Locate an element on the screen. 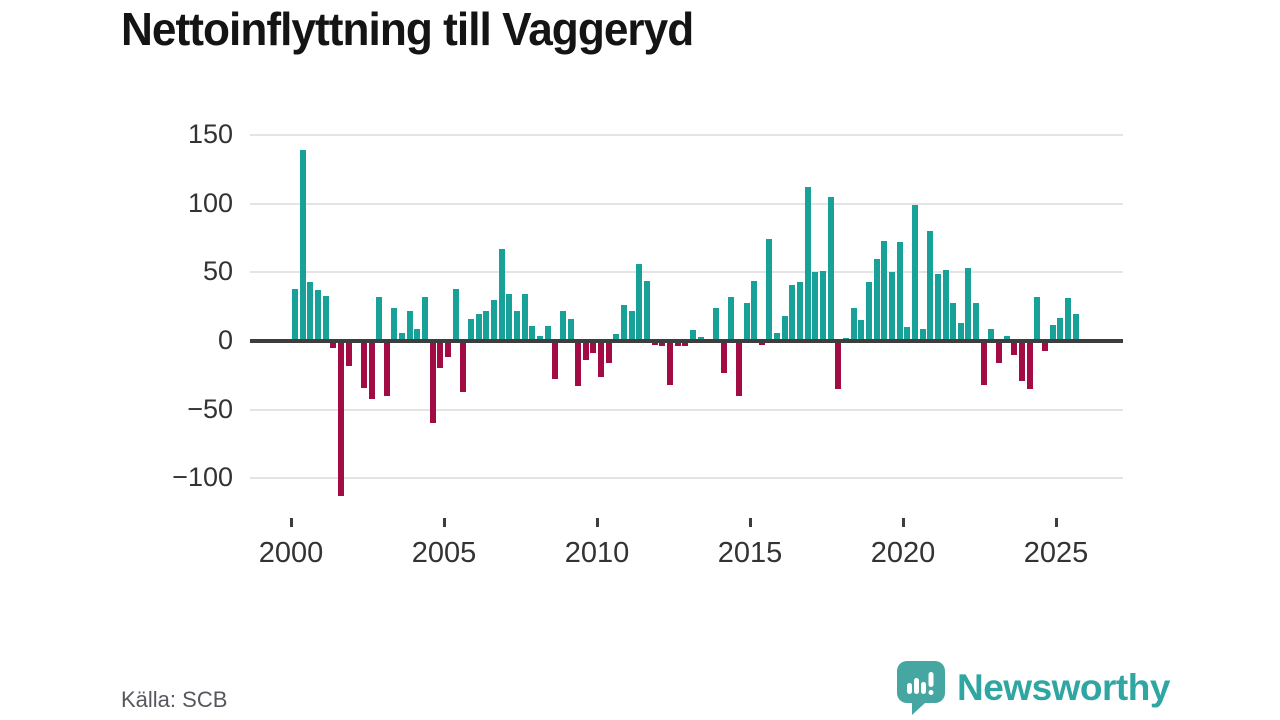 The width and height of the screenshot is (1280, 720). bar-2004Q3 is located at coordinates (432, 382).